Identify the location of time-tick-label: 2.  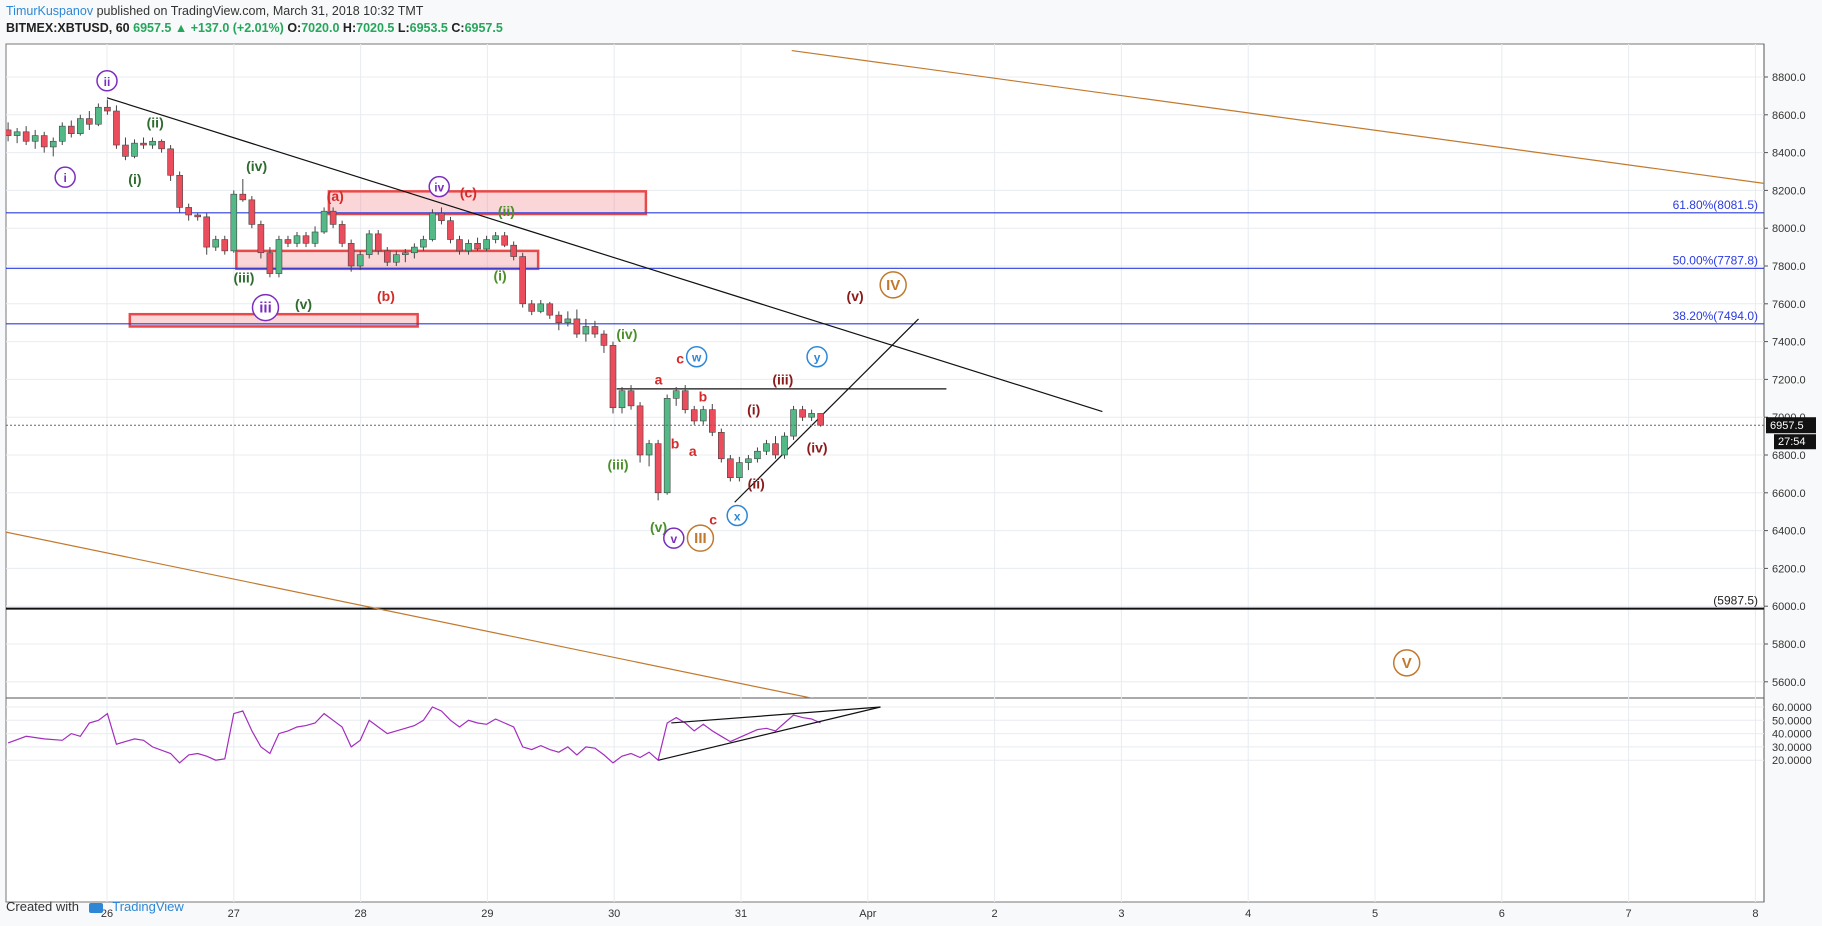
(995, 914).